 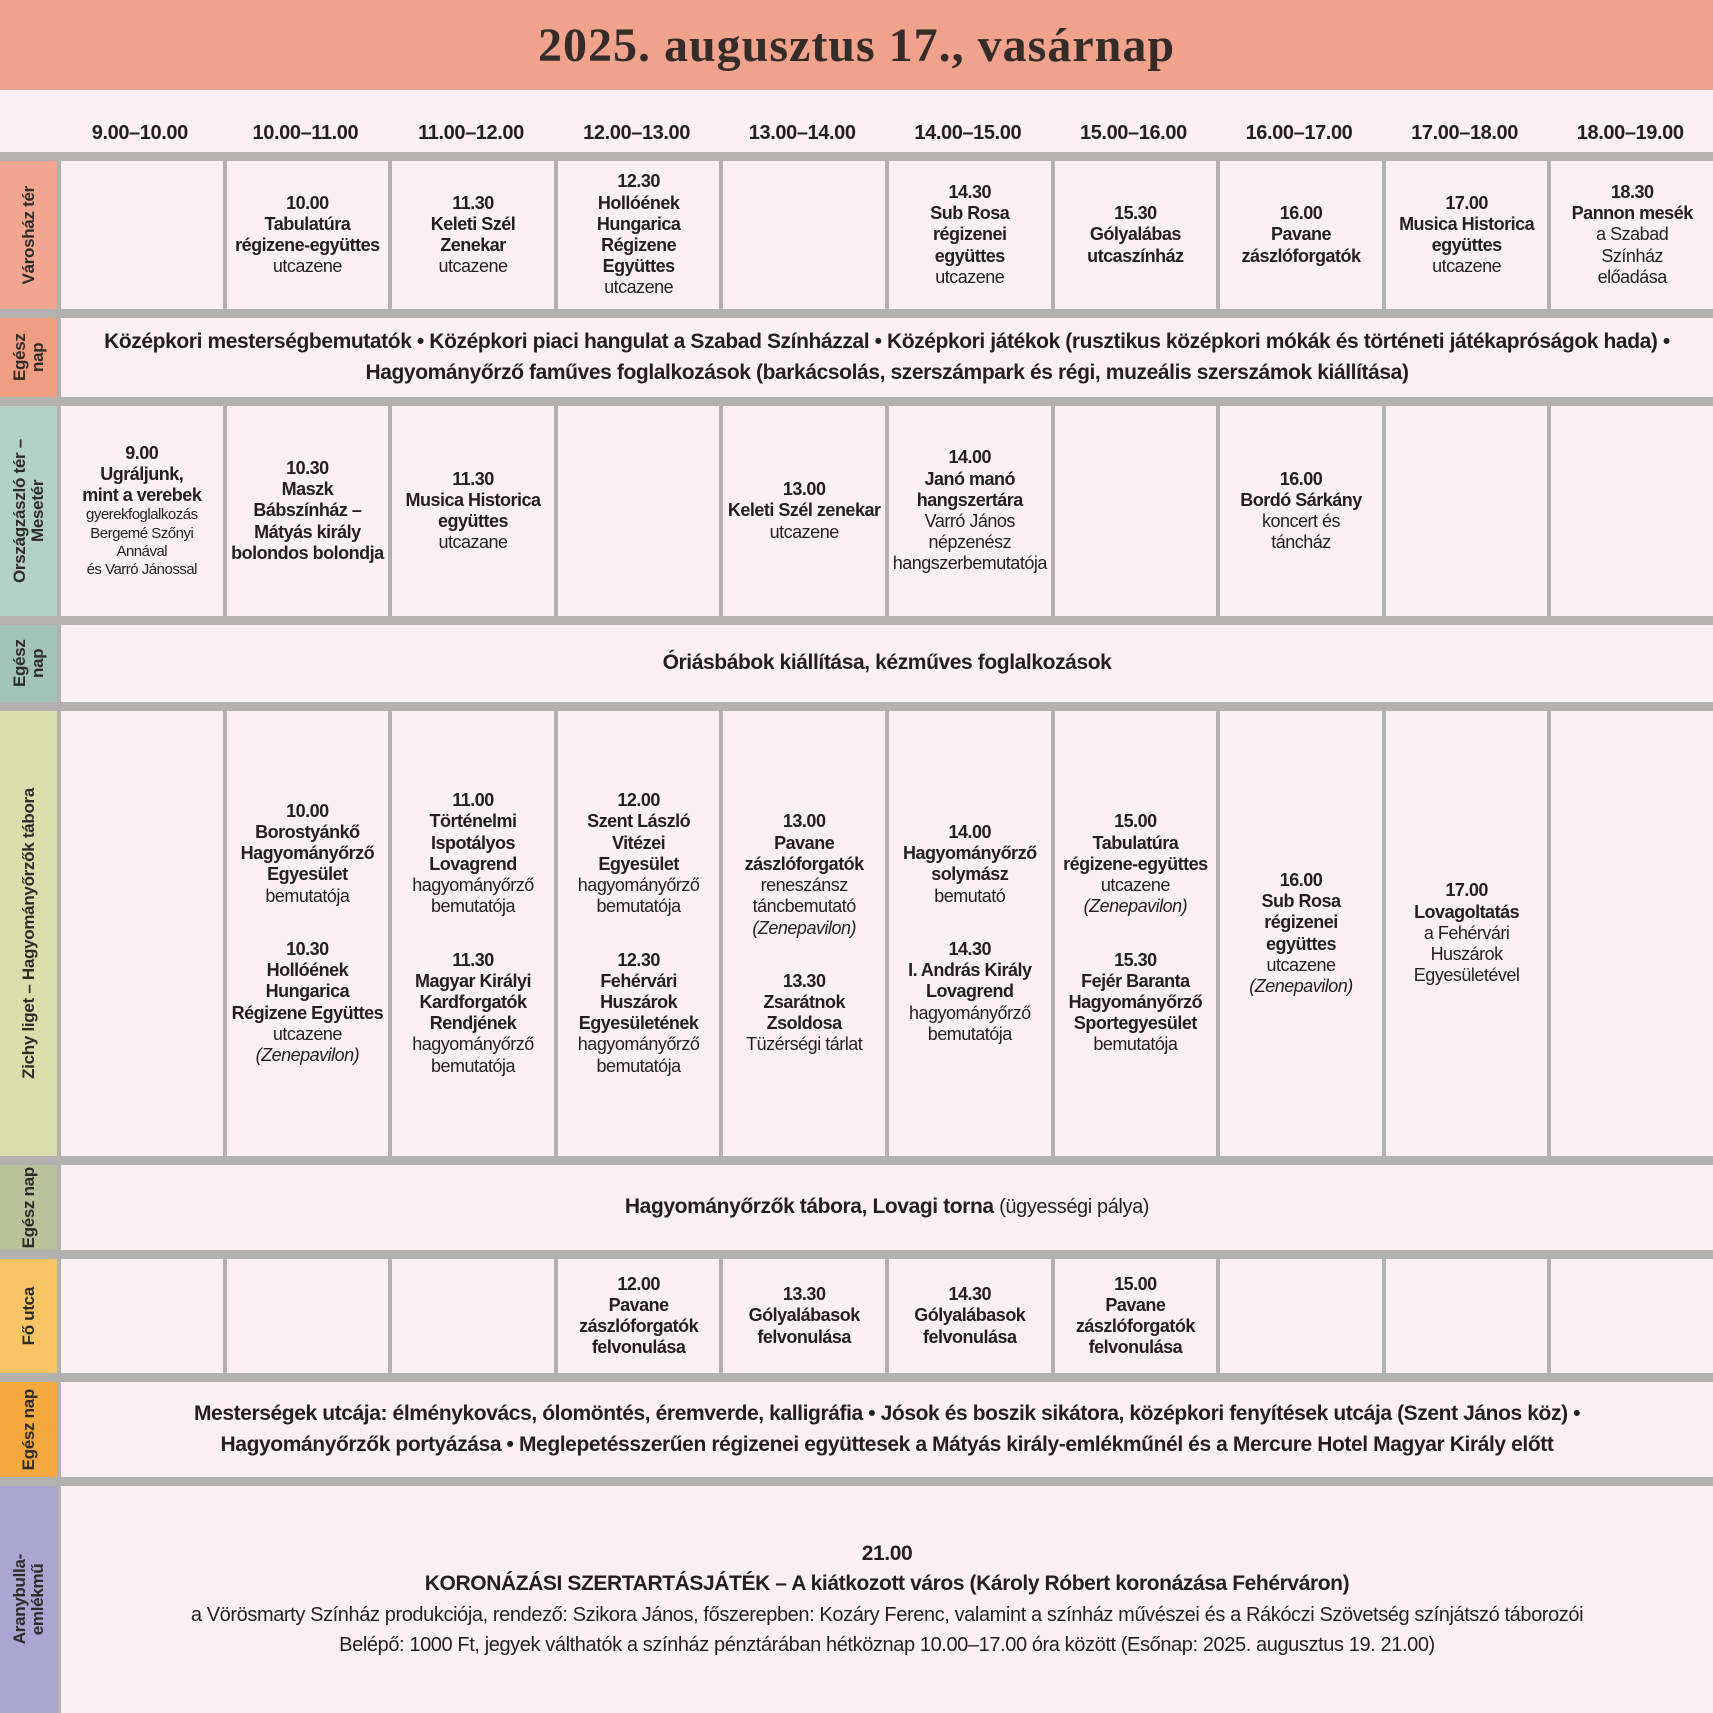 I want to click on event-line: Keleti Szél, so click(x=473, y=223).